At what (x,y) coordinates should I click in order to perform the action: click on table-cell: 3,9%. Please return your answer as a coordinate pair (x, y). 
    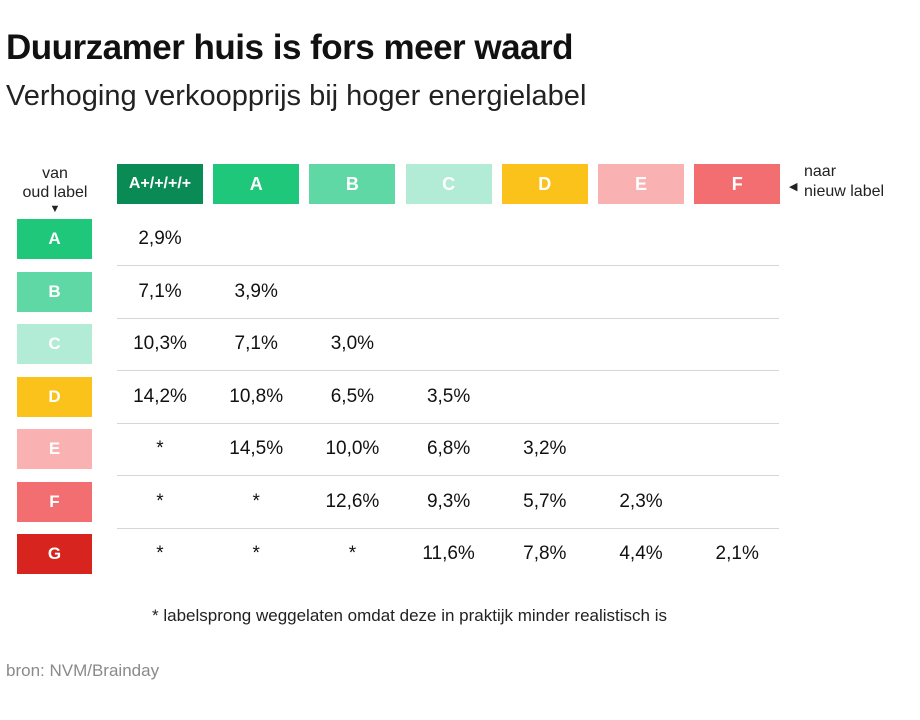
    Looking at the image, I should click on (256, 291).